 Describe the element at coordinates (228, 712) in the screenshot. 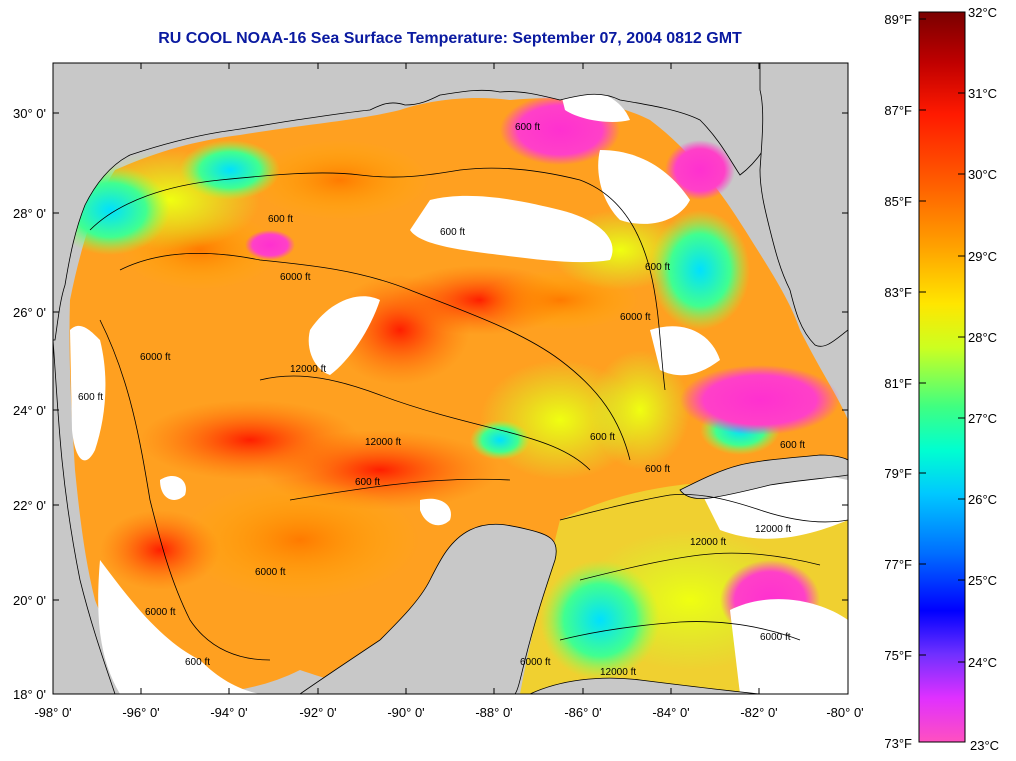

I see `lon-tick-label: -94° 0'` at that location.